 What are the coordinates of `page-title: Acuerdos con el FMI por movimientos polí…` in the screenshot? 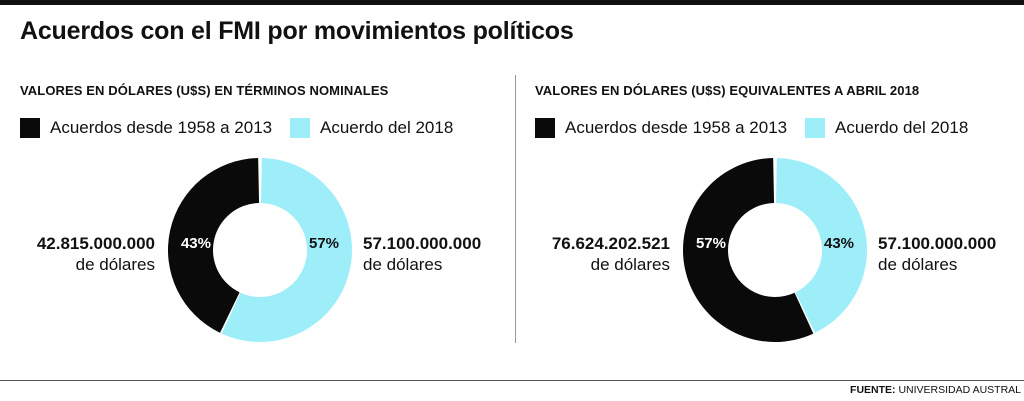 It's located at (297, 31).